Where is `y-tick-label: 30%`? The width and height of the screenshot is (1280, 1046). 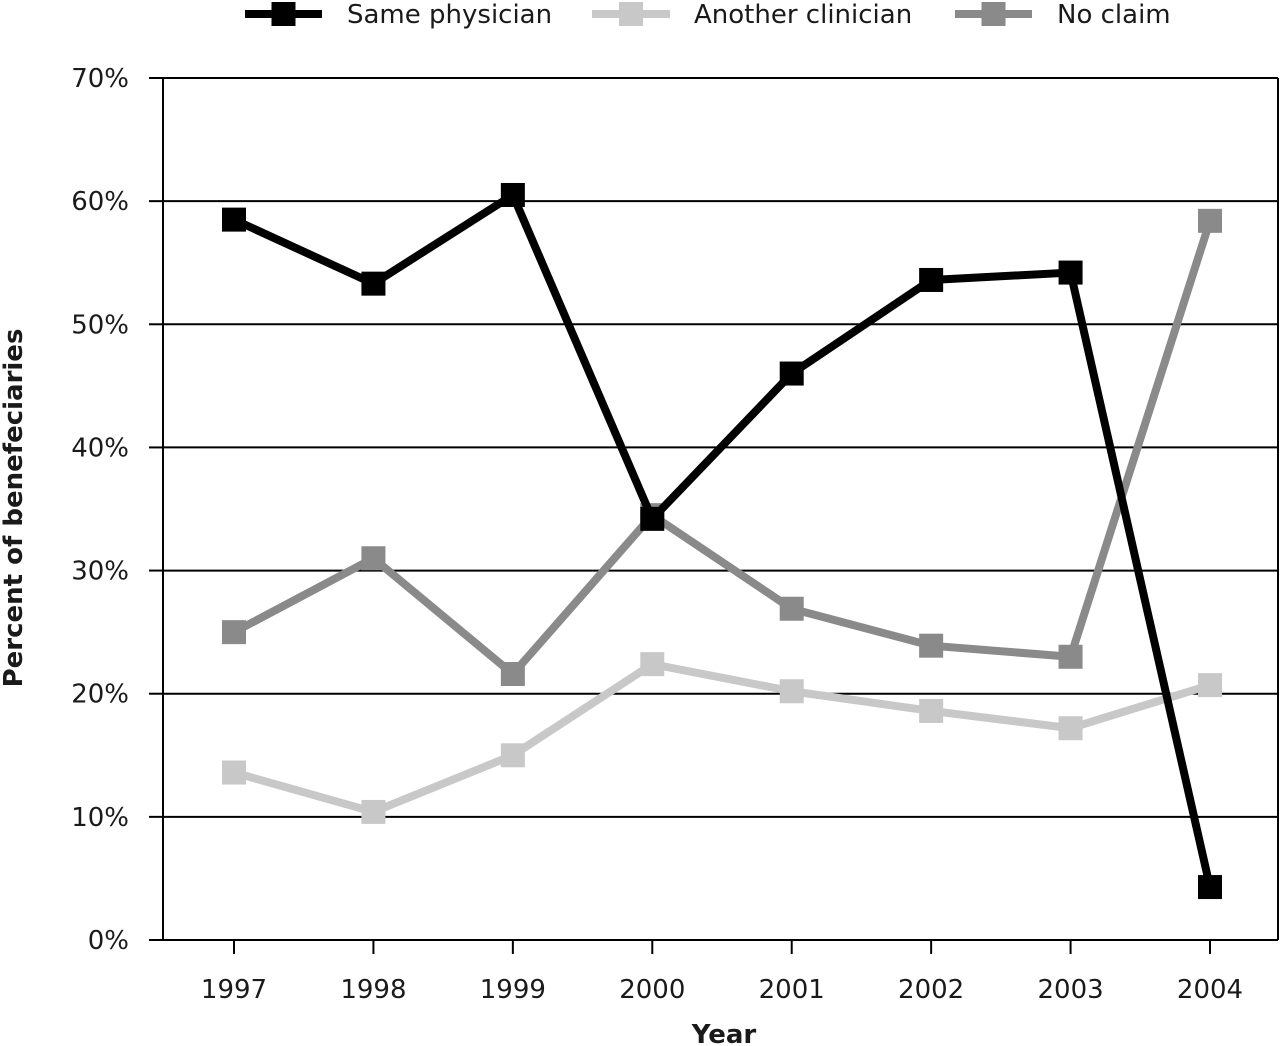
y-tick-label: 30% is located at coordinates (100, 572).